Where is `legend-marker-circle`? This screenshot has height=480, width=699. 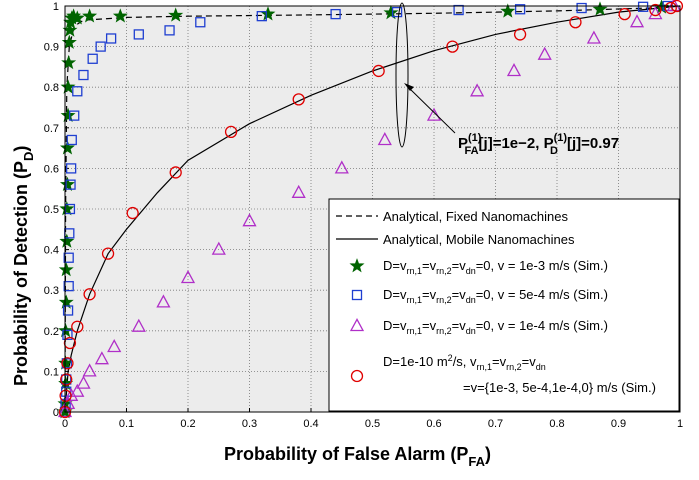
legend-marker-circle is located at coordinates (357, 376).